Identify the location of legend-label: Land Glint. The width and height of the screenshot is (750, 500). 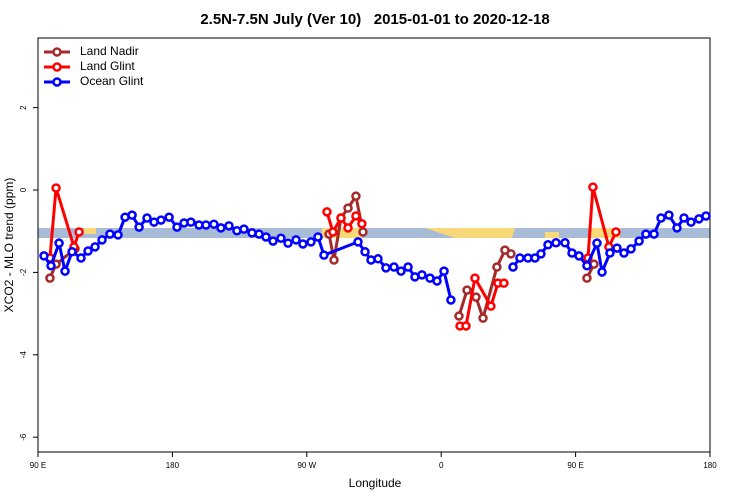
(107, 66).